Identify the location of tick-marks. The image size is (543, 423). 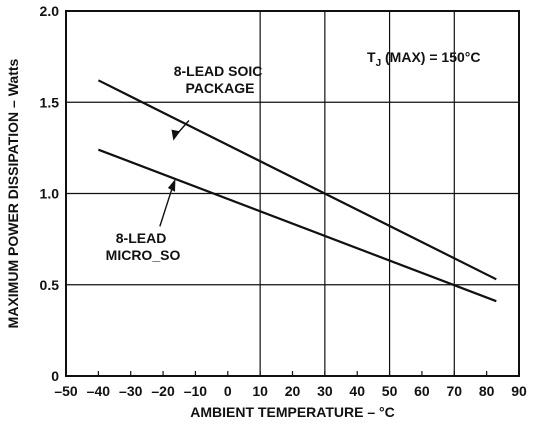
(292, 373).